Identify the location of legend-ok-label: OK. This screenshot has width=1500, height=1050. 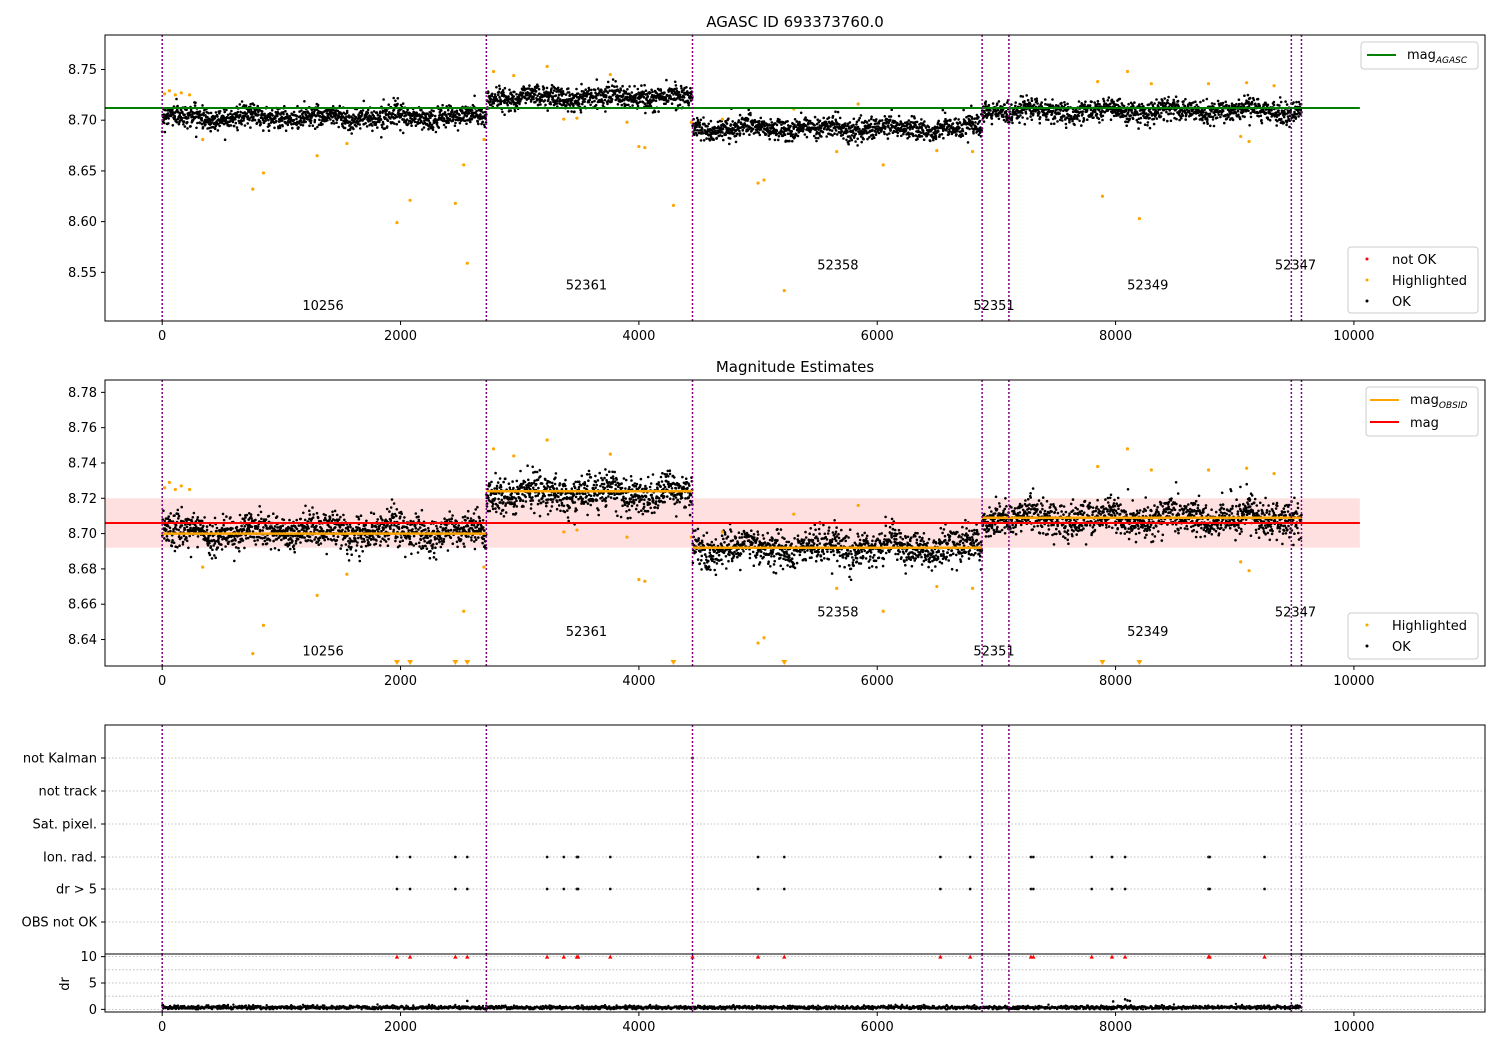
(1401, 302).